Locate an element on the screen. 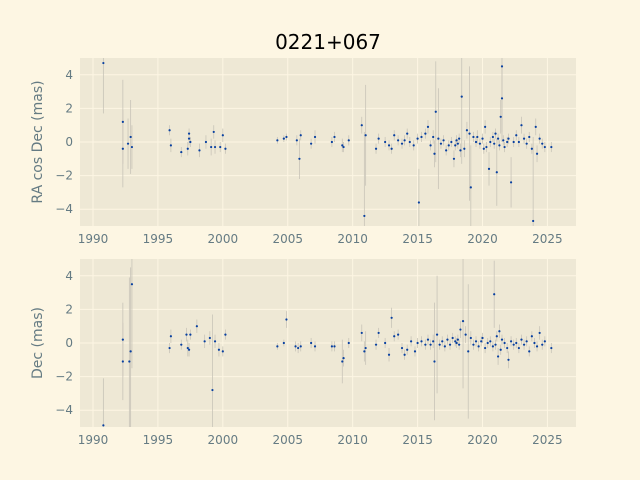  dec-y-tick-label: 2 is located at coordinates (69, 309).